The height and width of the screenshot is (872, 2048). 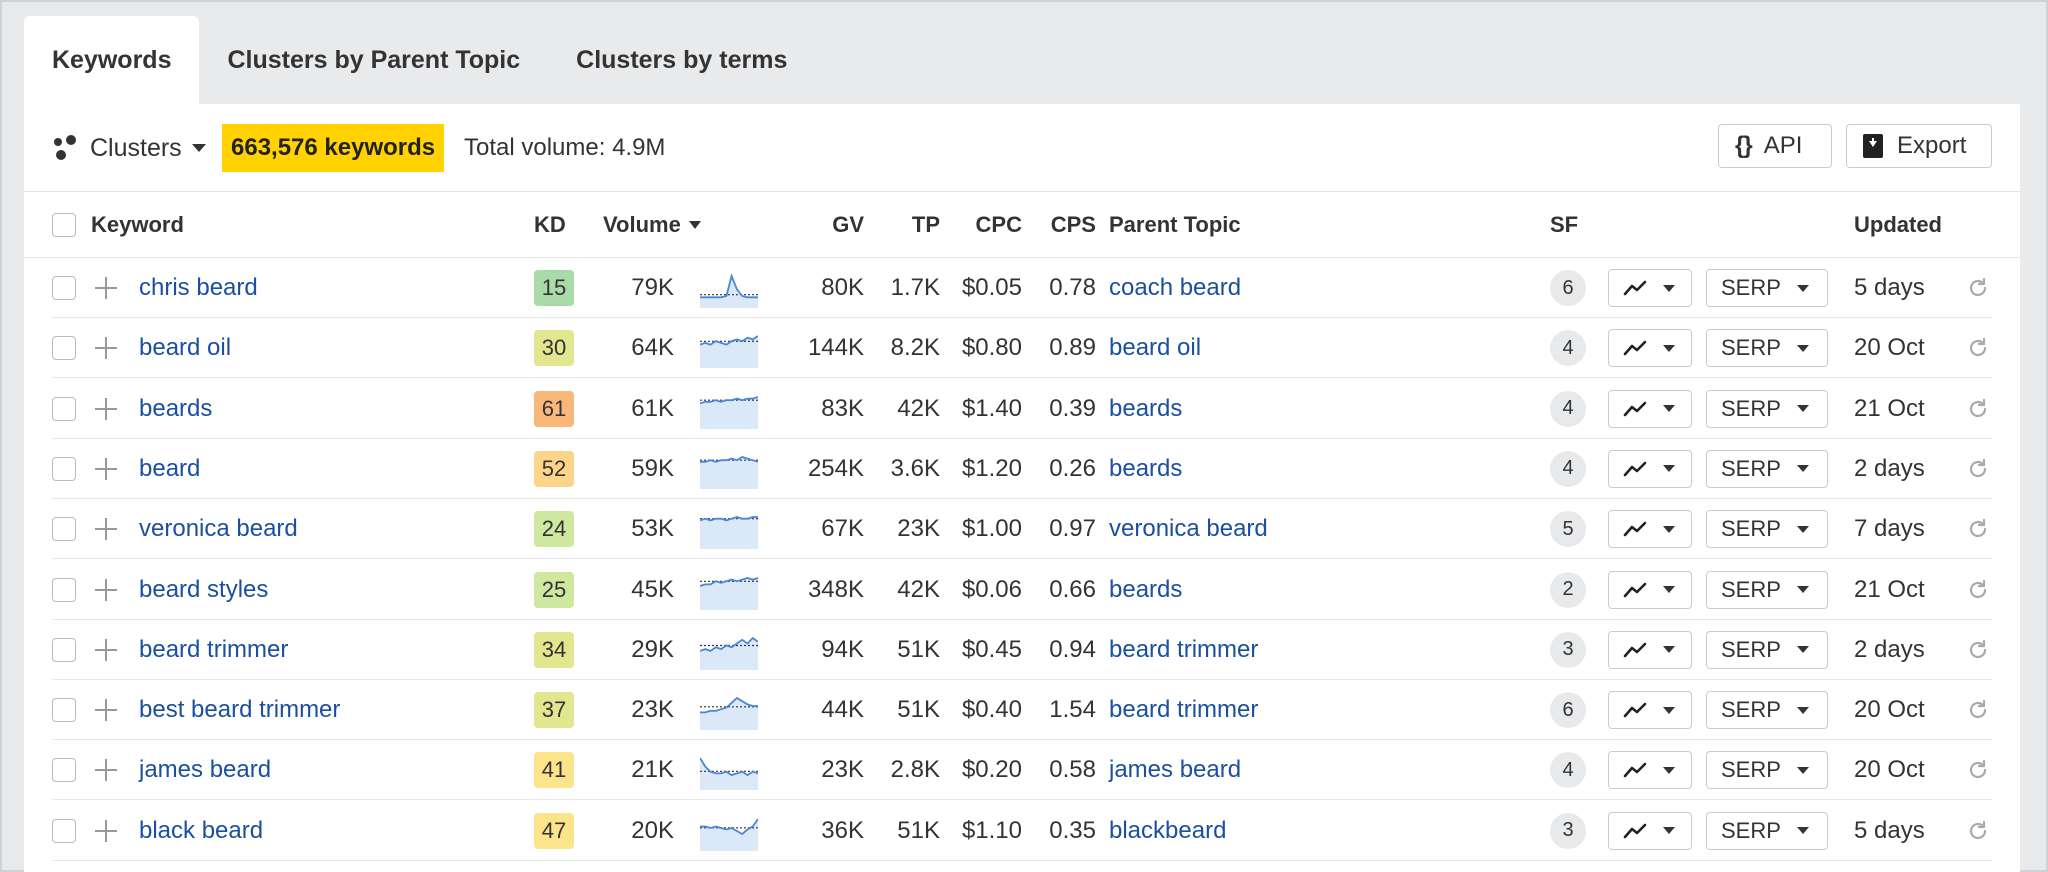 I want to click on trend-cell, so click(x=729, y=529).